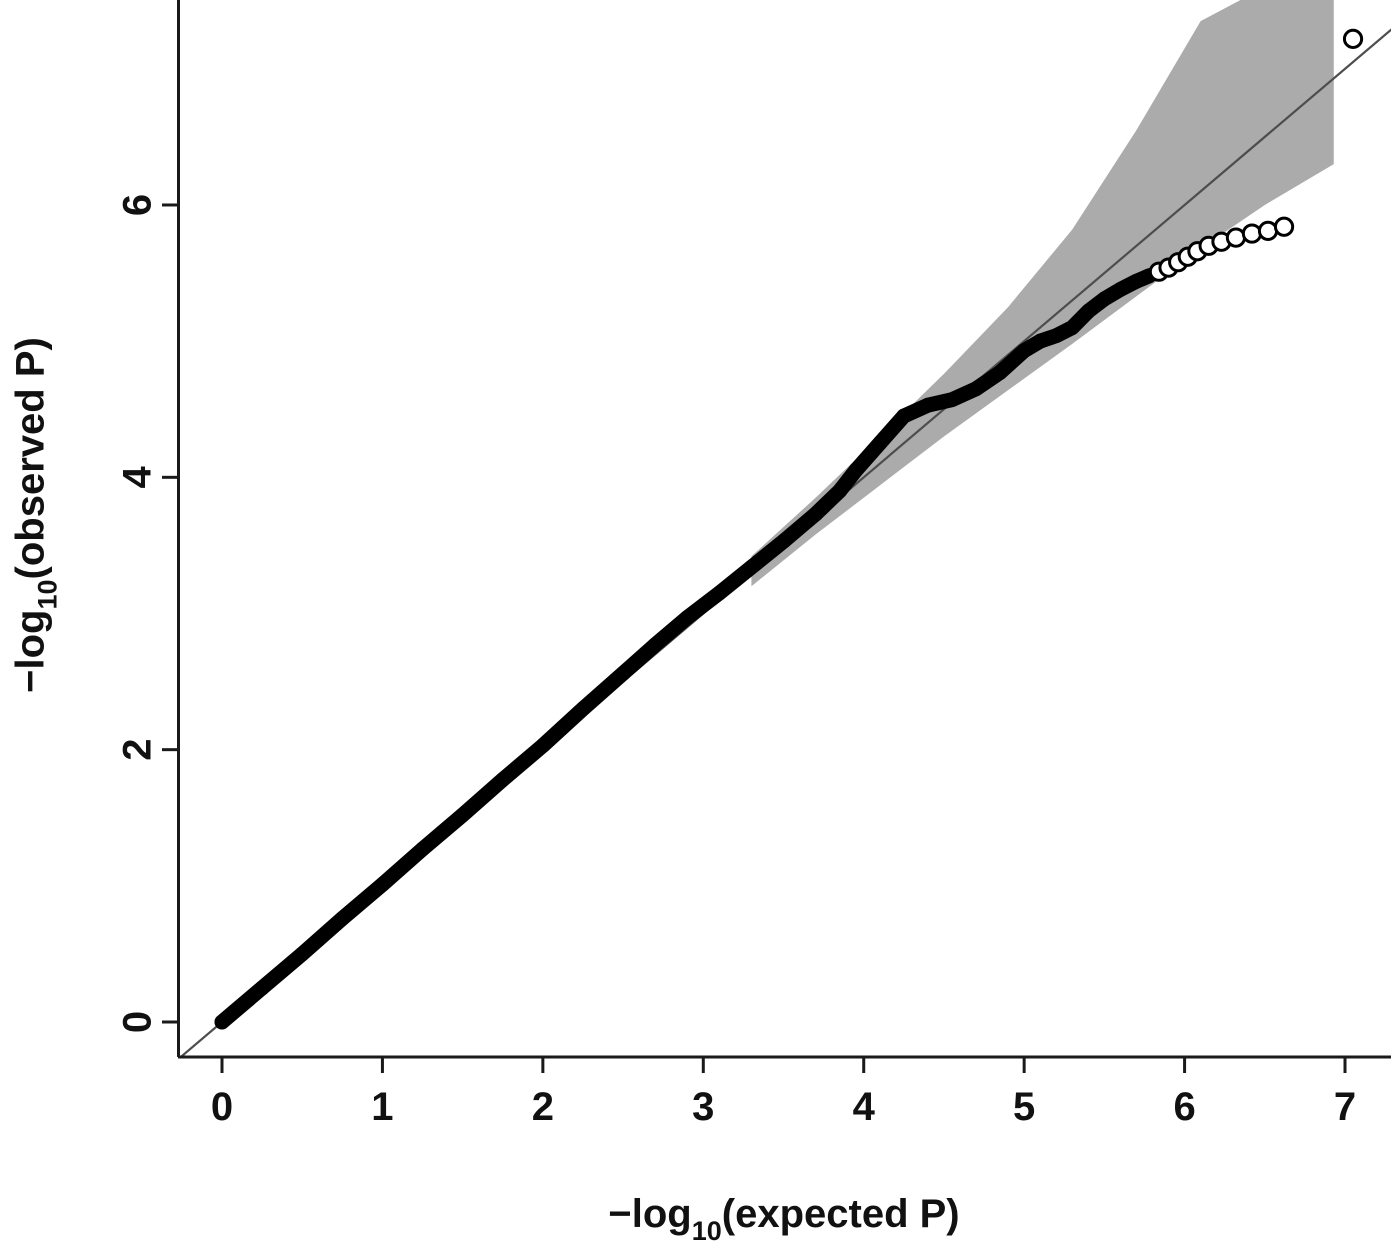  Describe the element at coordinates (1353, 38) in the screenshot. I see `top-outlier` at that location.